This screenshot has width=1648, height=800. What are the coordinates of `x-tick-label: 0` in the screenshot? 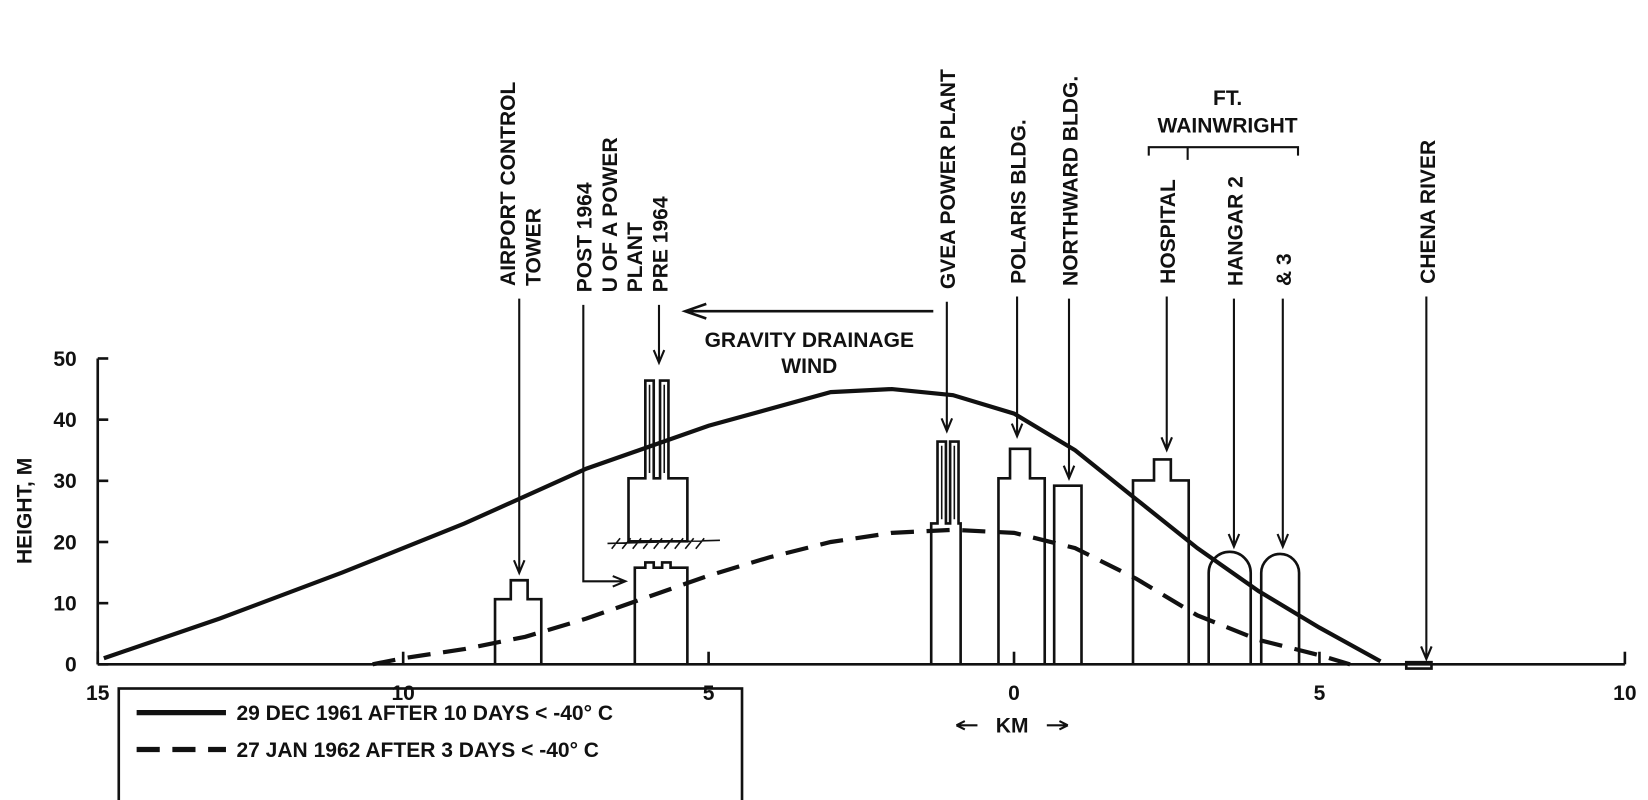 It's located at (1014, 693).